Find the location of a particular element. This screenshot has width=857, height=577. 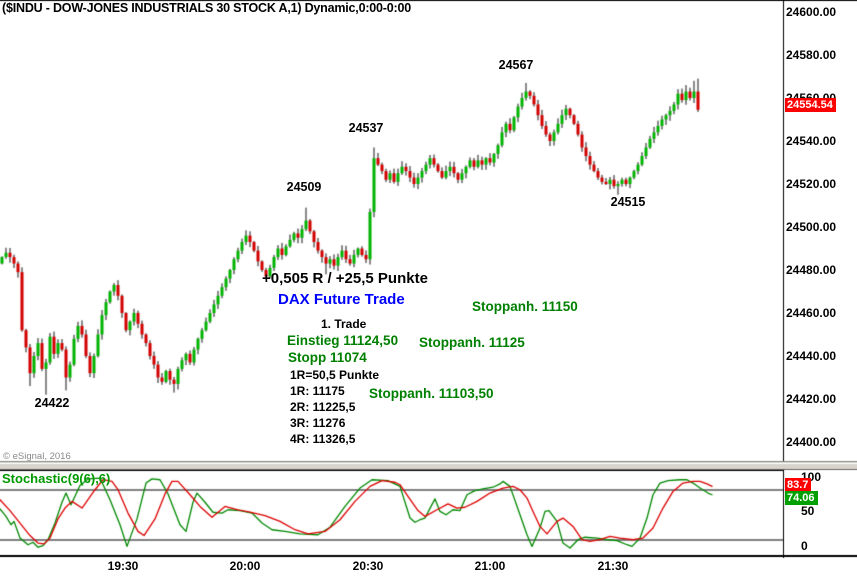

price-tick-label: 24480.00 is located at coordinates (811, 269).